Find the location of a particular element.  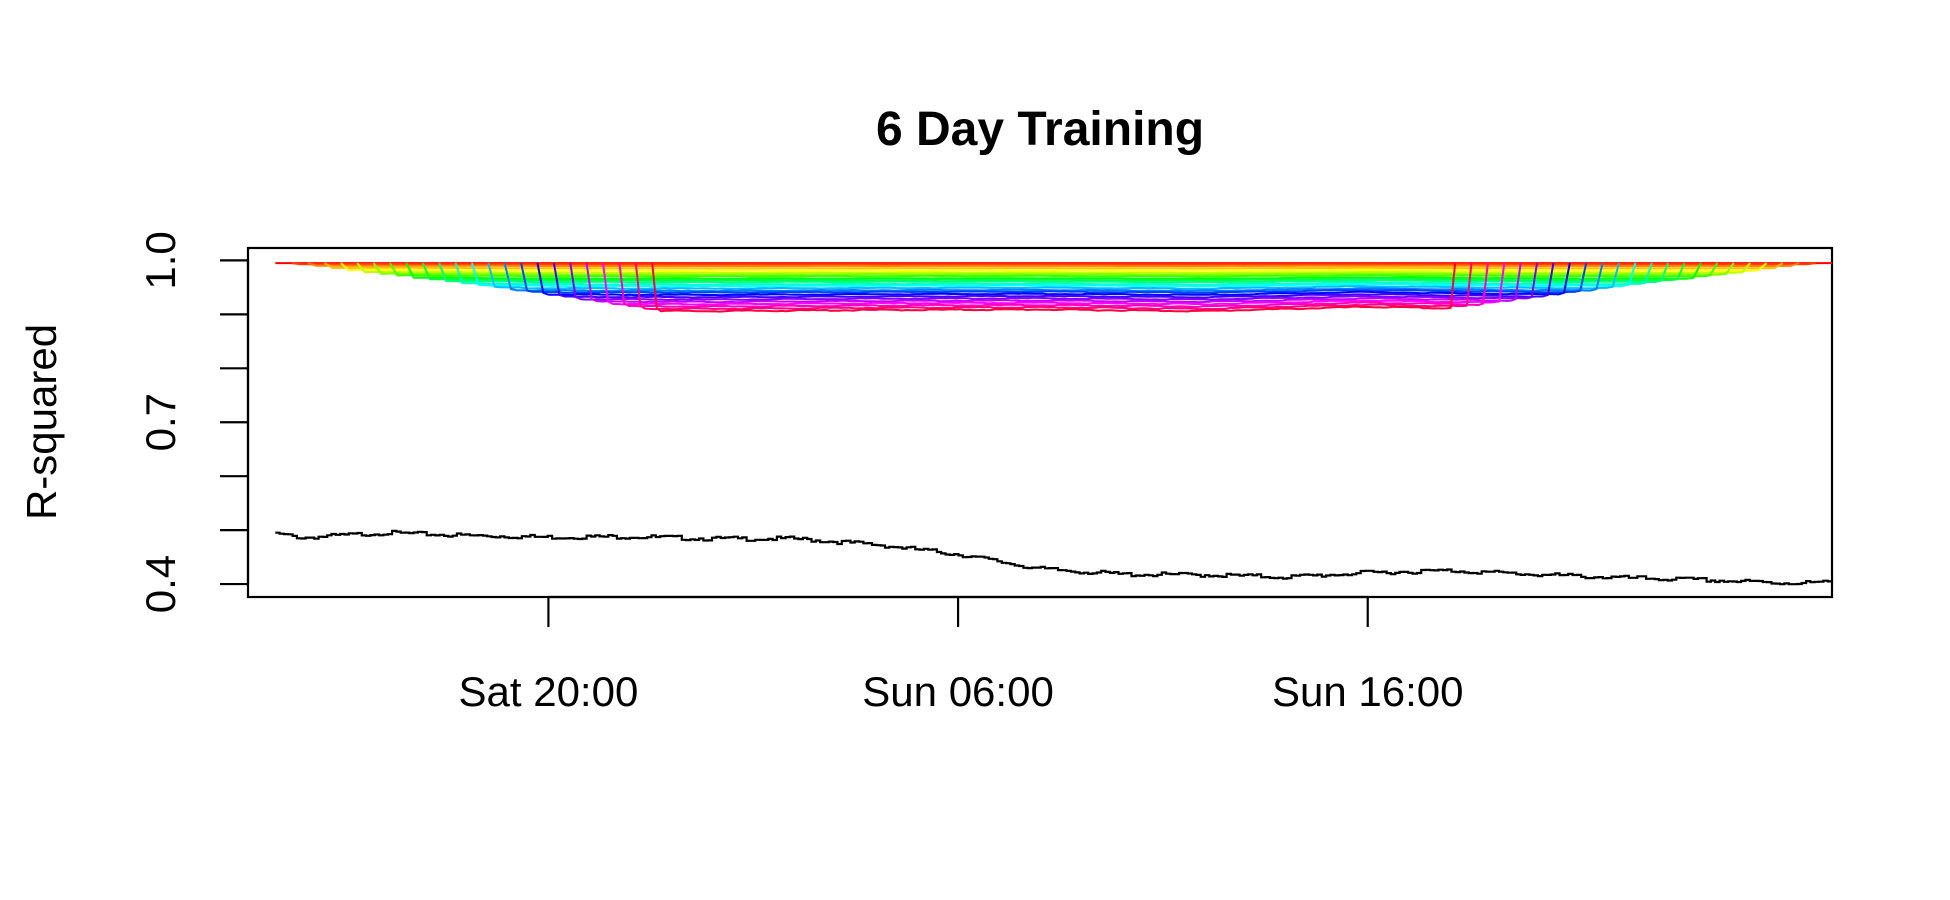

black-series-group is located at coordinates (1054, 557).